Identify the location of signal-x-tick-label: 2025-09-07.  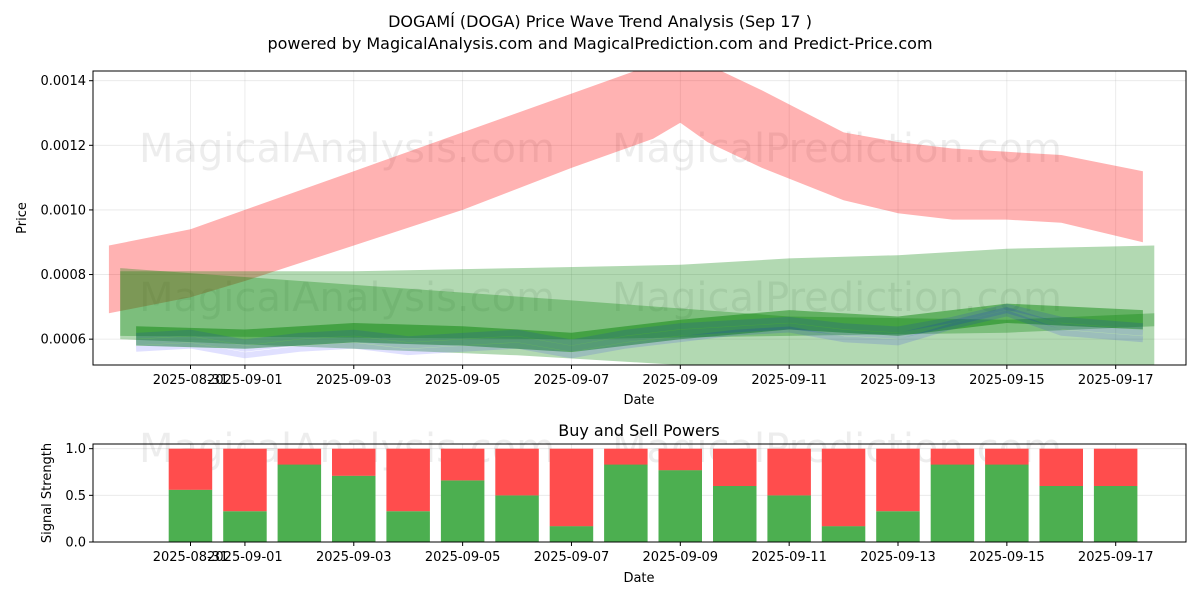
(572, 557).